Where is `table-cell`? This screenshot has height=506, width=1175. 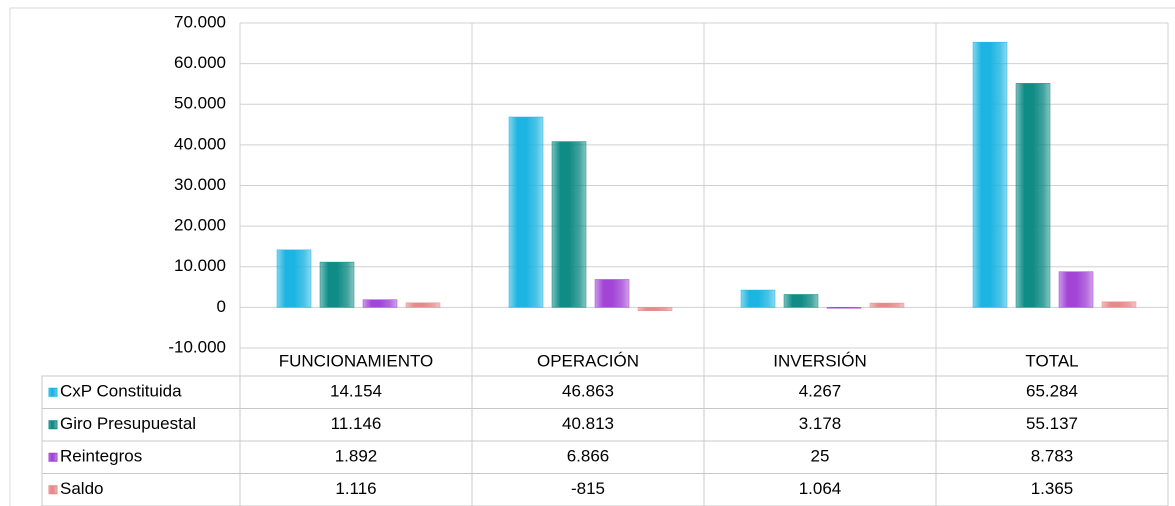
table-cell is located at coordinates (1052, 489).